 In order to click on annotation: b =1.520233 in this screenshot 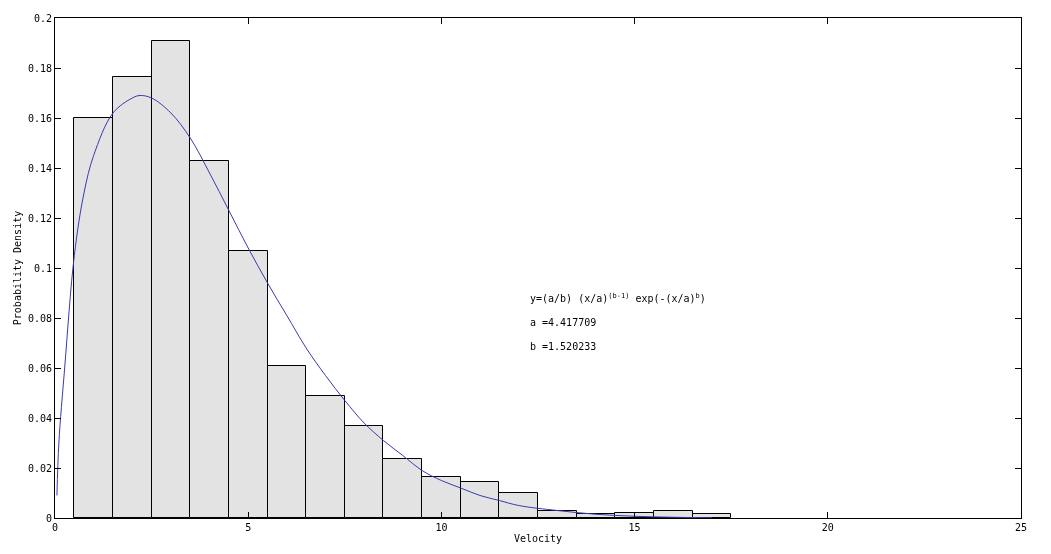, I will do `click(563, 346)`.